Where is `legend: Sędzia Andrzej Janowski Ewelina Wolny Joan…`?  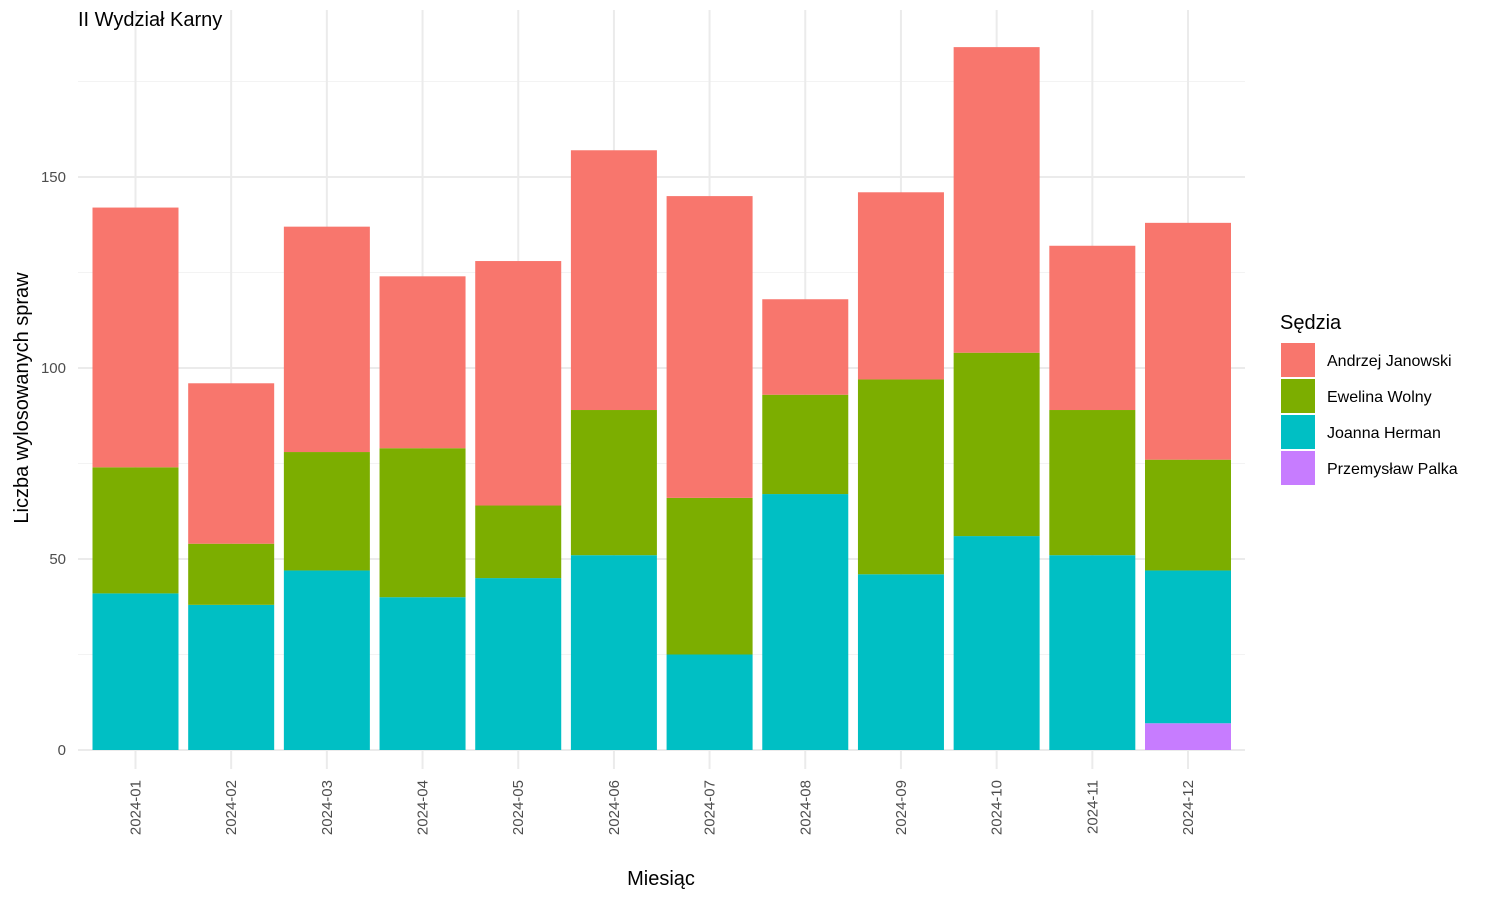 legend: Sędzia Andrzej Janowski Ewelina Wolny Joan… is located at coordinates (1369, 398).